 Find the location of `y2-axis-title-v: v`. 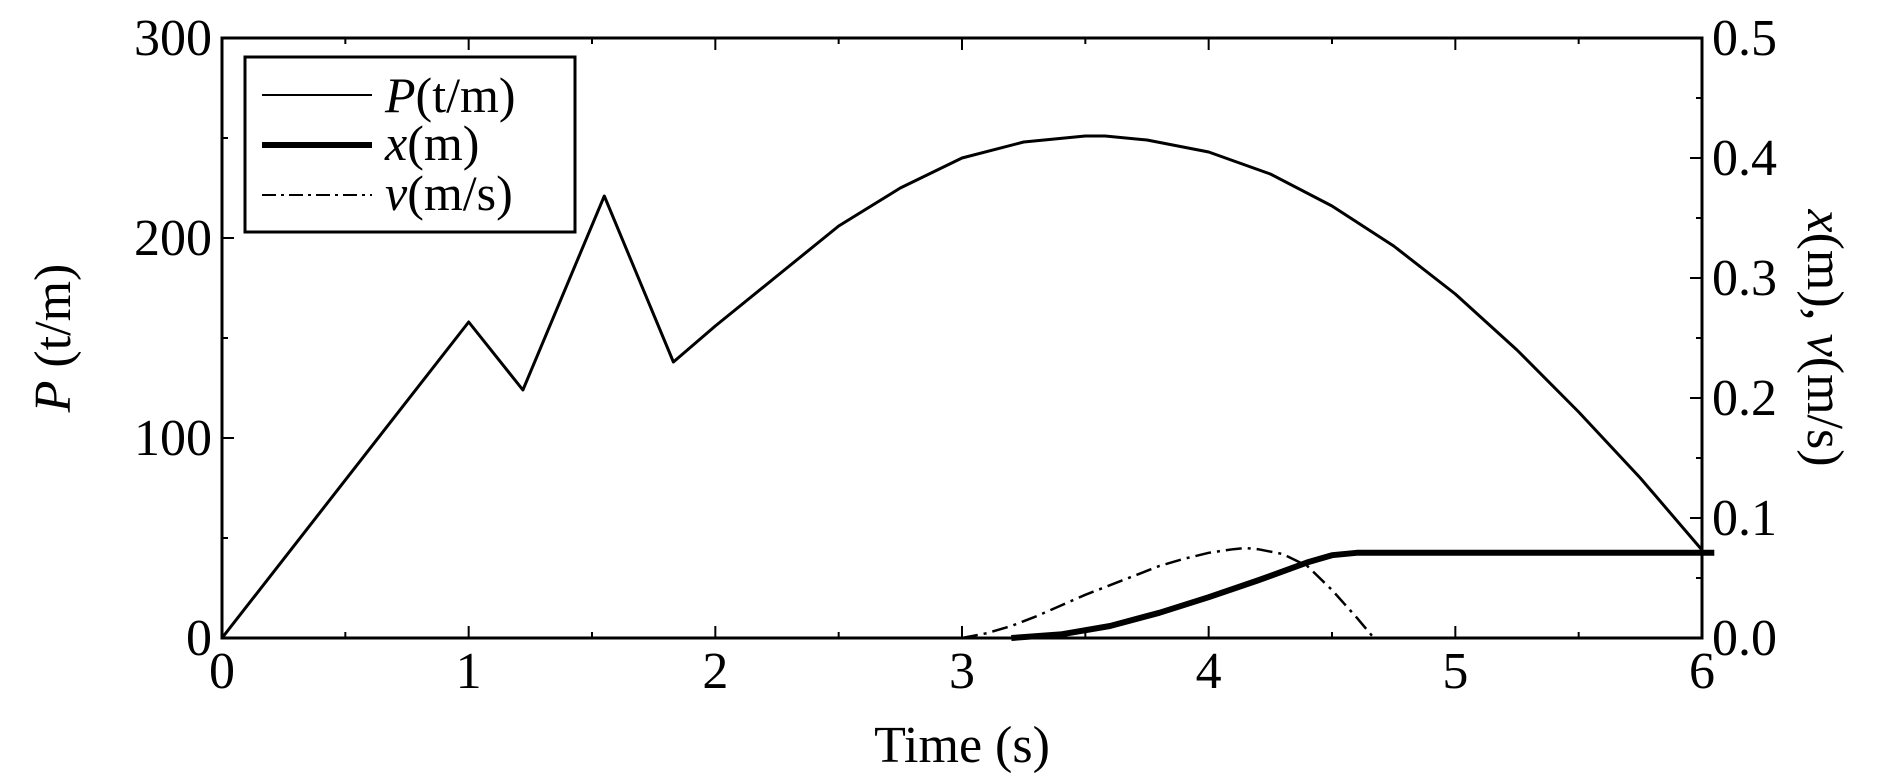

y2-axis-title-v: v is located at coordinates (1824, 346).